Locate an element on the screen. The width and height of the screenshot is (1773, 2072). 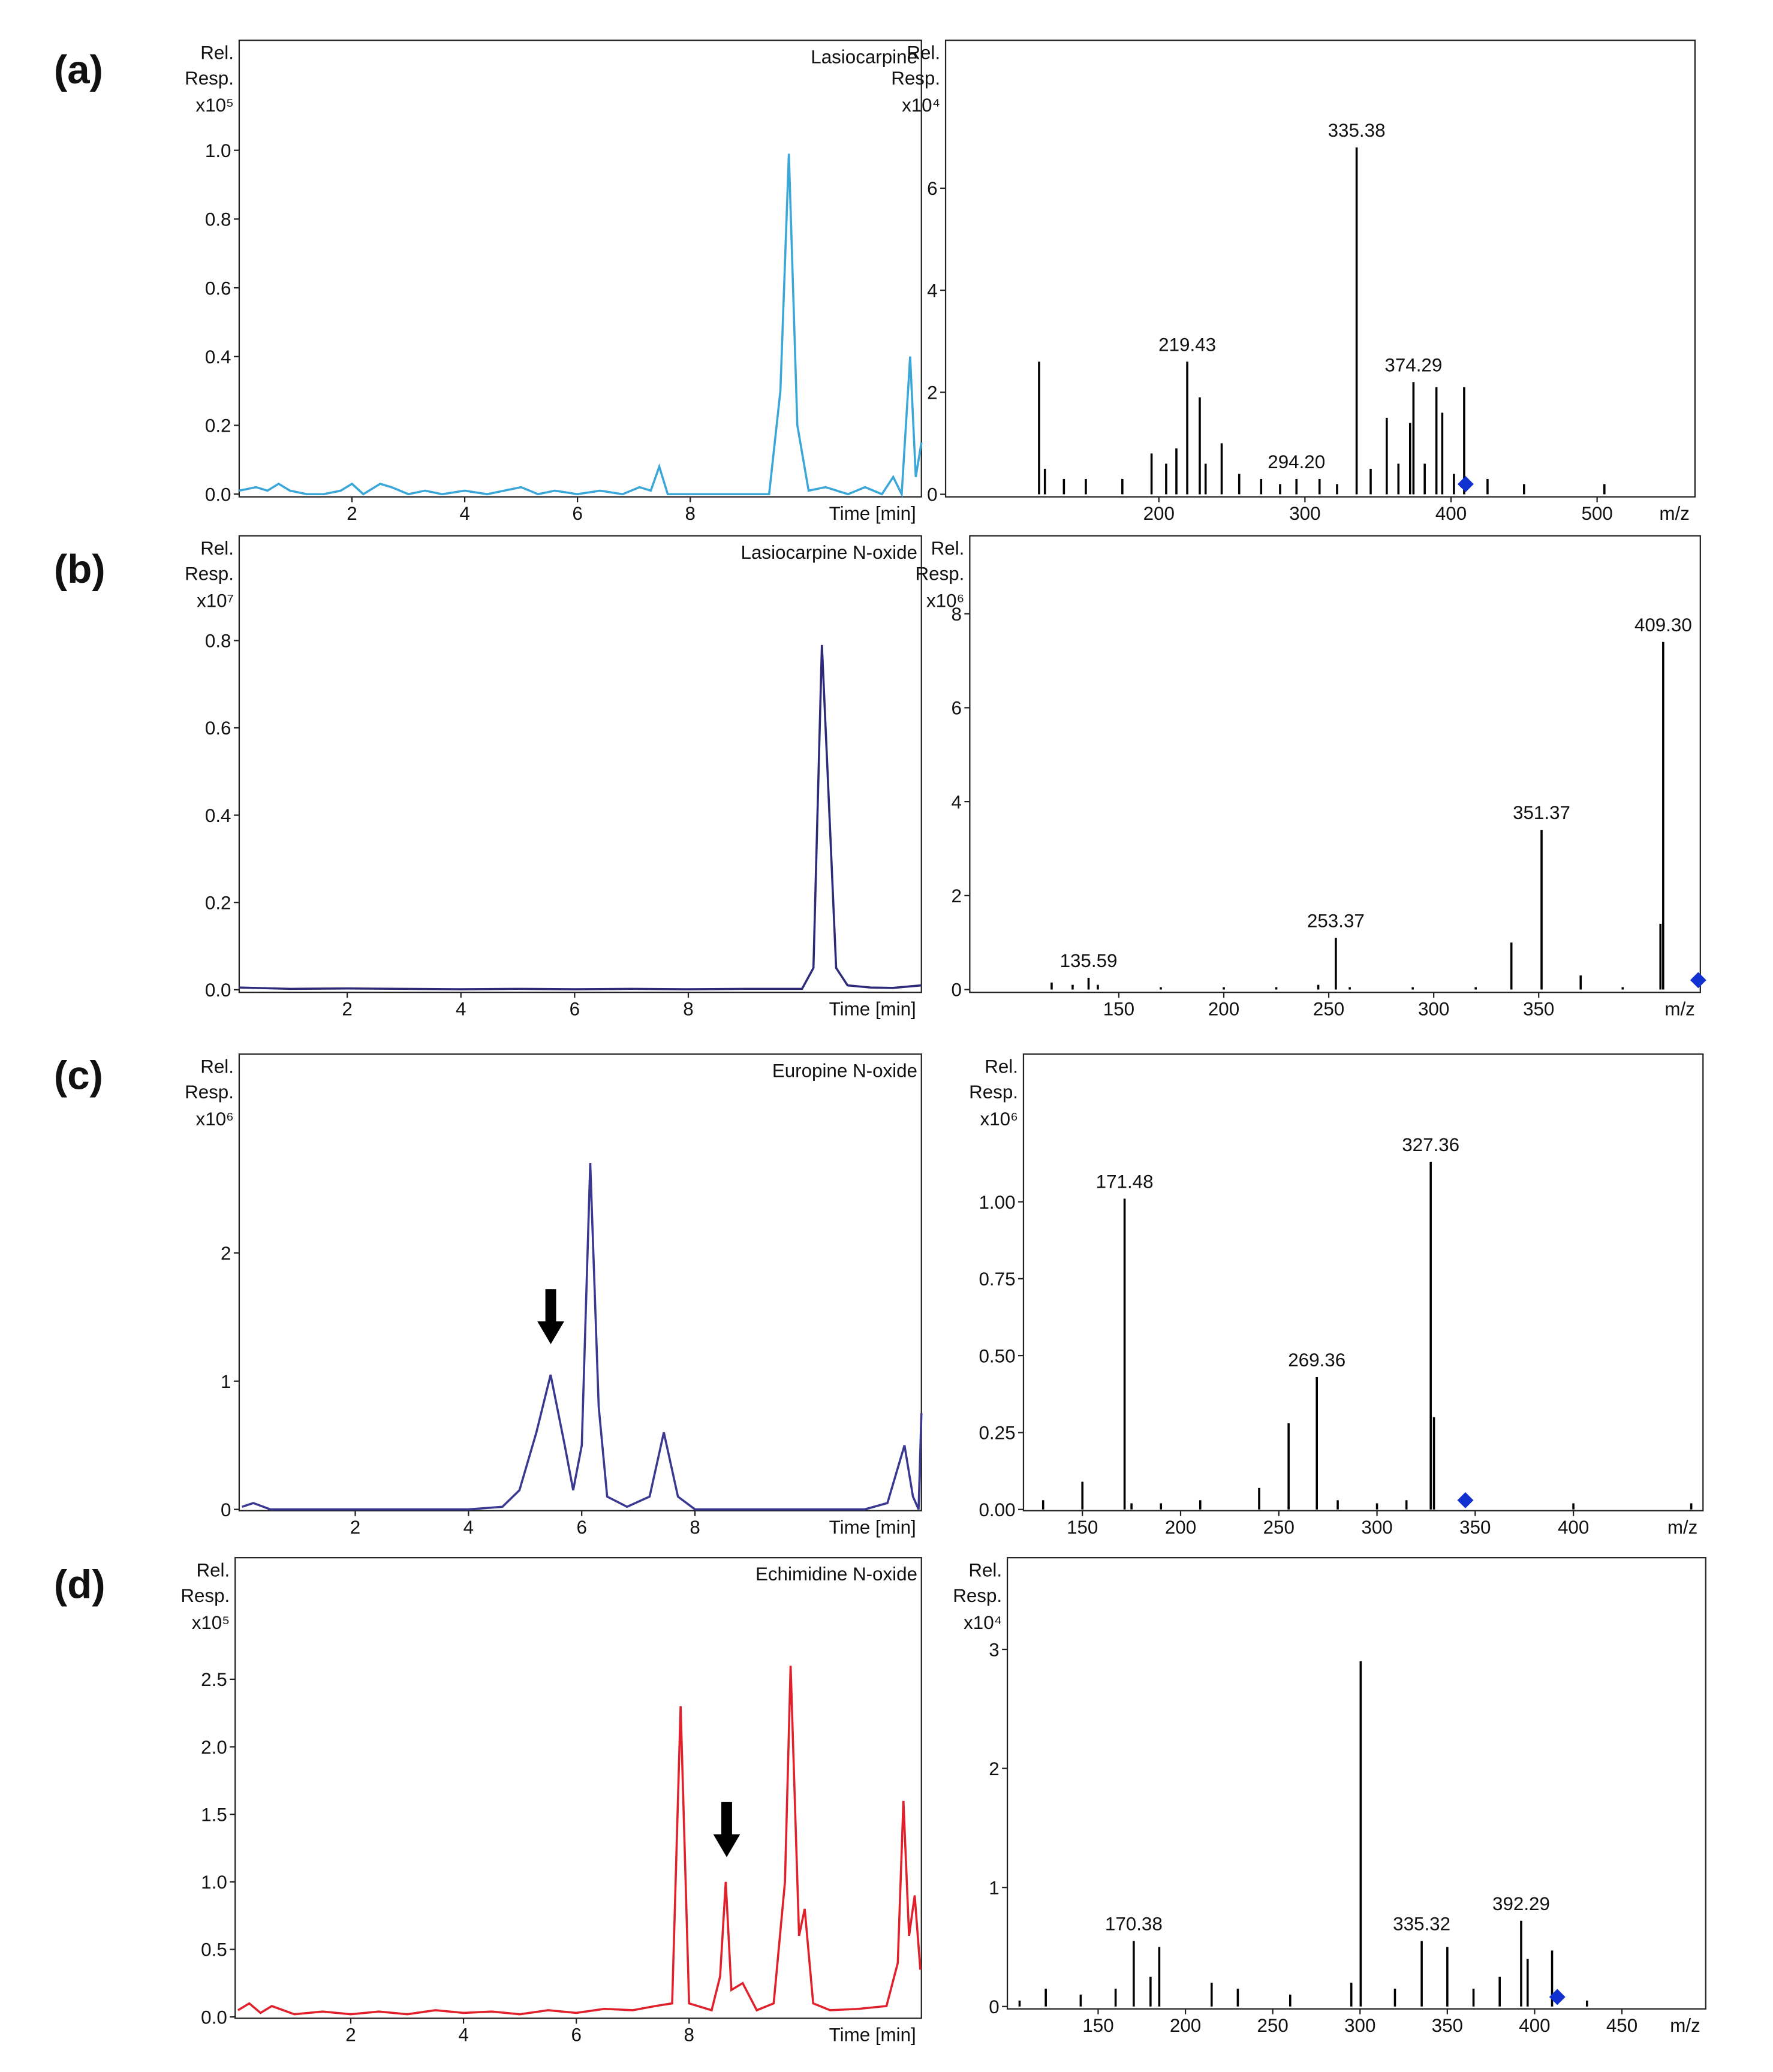
y-multiplier: x10⁶ is located at coordinates (215, 1120).